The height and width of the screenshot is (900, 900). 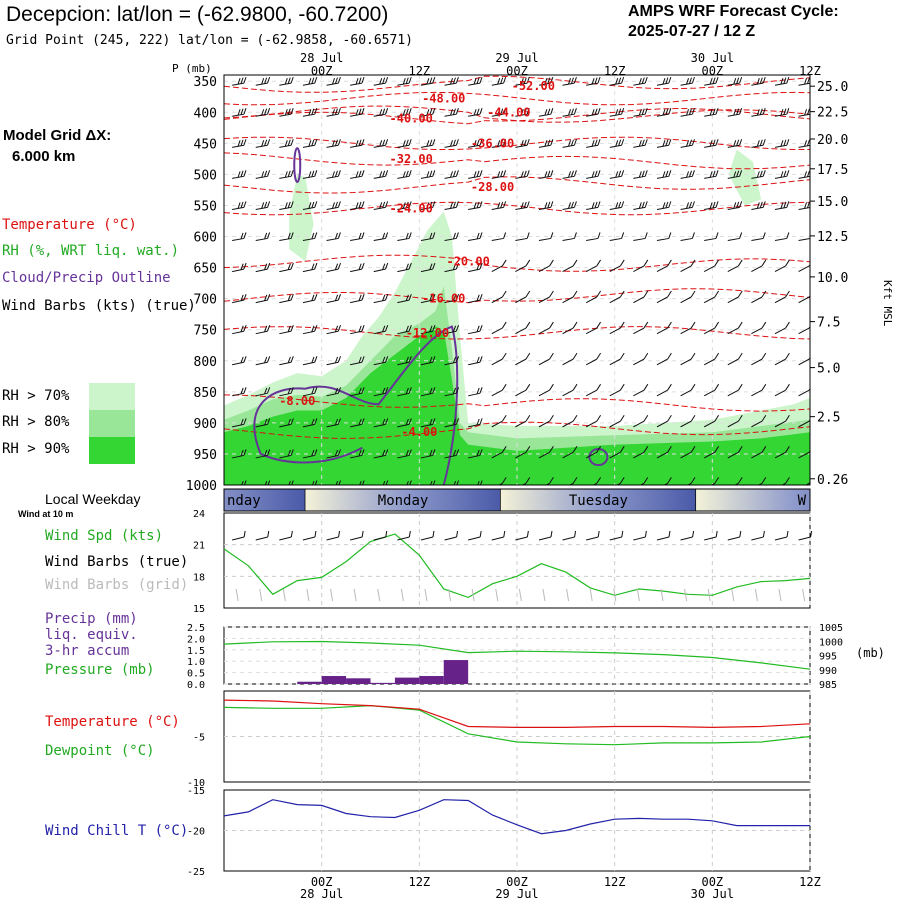 I want to click on rh70-upper-plume, so click(x=301, y=218).